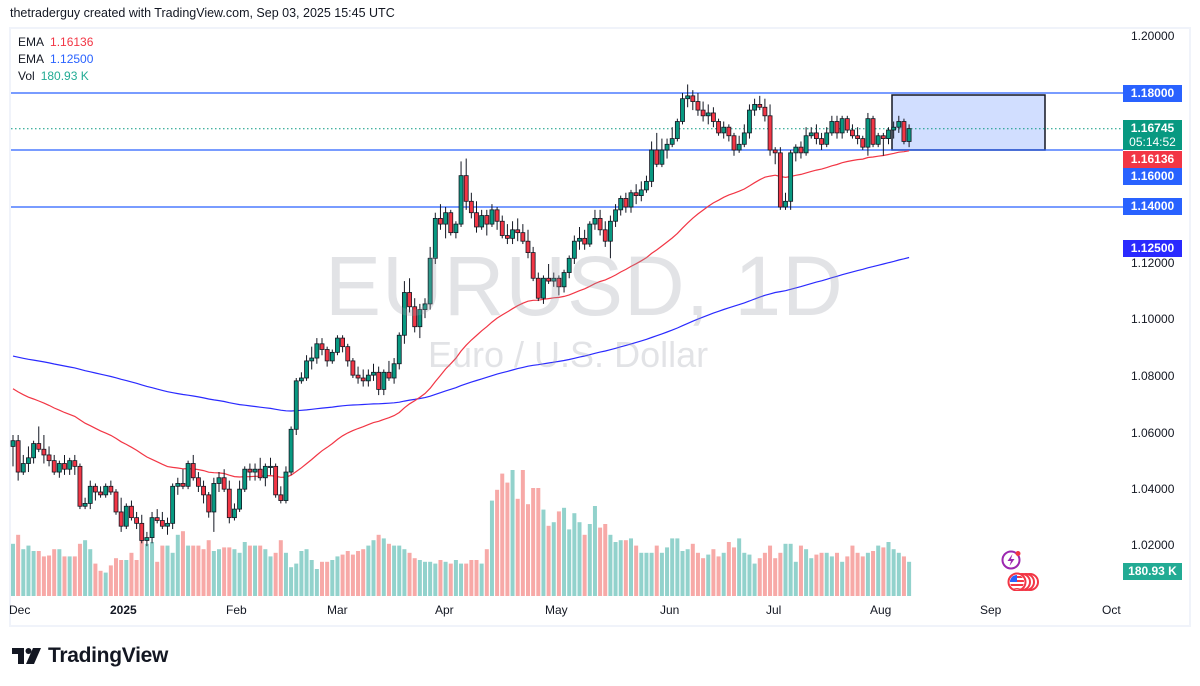 The image size is (1200, 686). What do you see at coordinates (1153, 545) in the screenshot?
I see `price-tick-label: 1.02000` at bounding box center [1153, 545].